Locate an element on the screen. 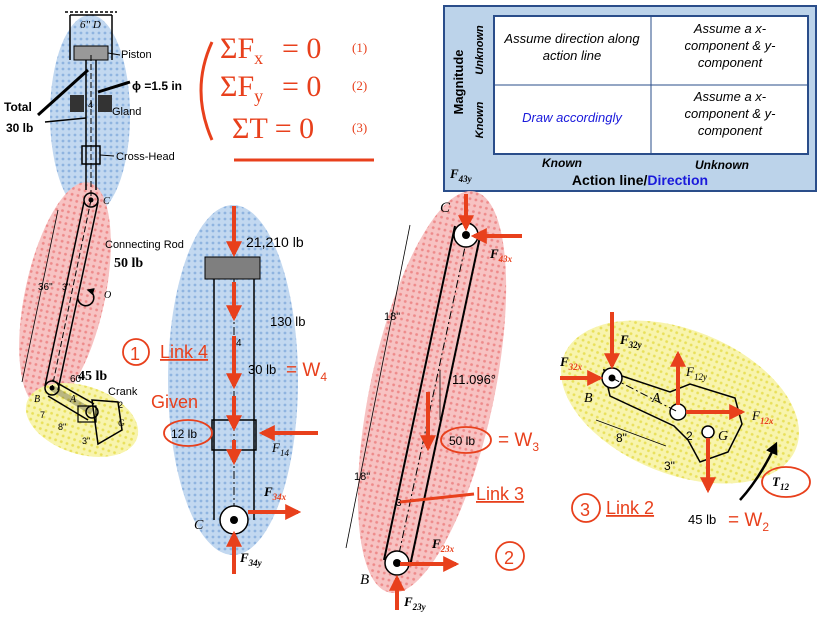 The height and width of the screenshot is (621, 822). f14-label: F14 is located at coordinates (280, 449).